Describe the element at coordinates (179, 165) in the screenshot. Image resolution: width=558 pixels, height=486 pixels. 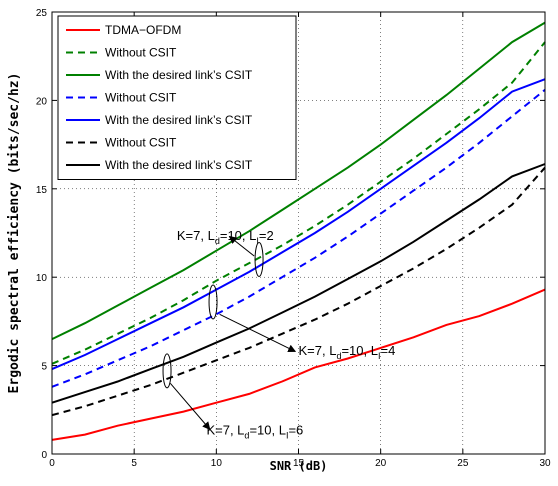
I see `legend-label-6: With the desired link’s CSIT` at that location.